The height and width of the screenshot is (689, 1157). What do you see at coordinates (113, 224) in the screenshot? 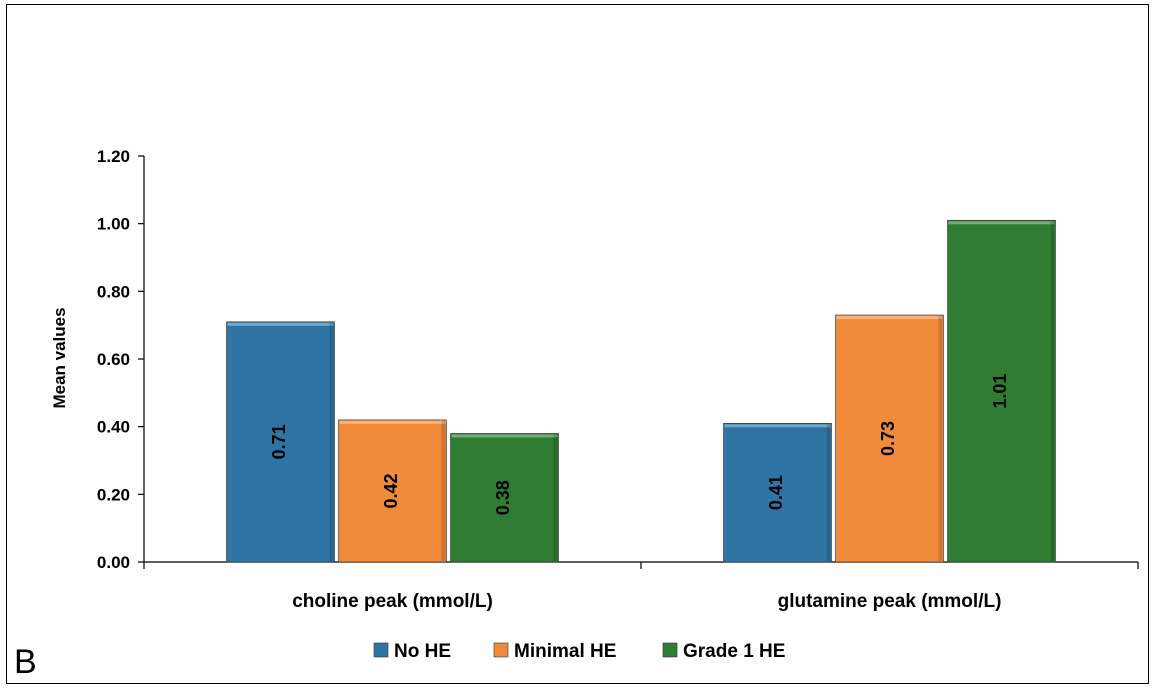
I see `y-tick-label: 1.00` at bounding box center [113, 224].